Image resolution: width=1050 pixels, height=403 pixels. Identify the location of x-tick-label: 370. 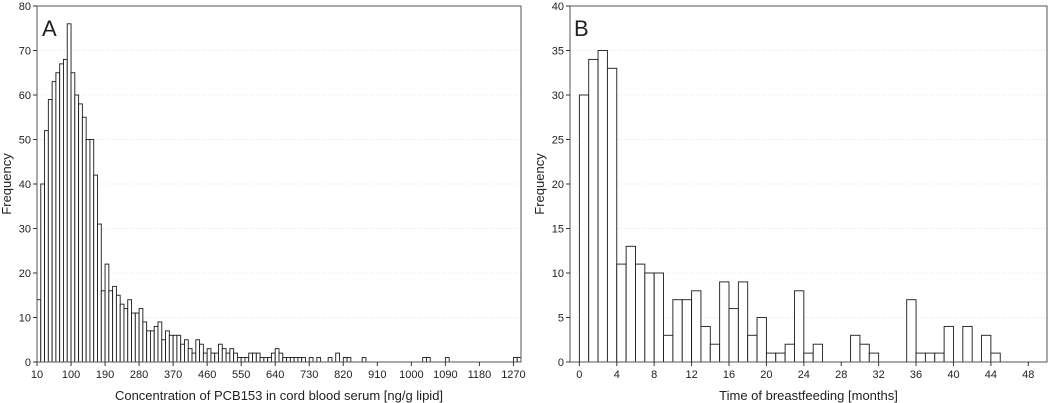
(173, 375).